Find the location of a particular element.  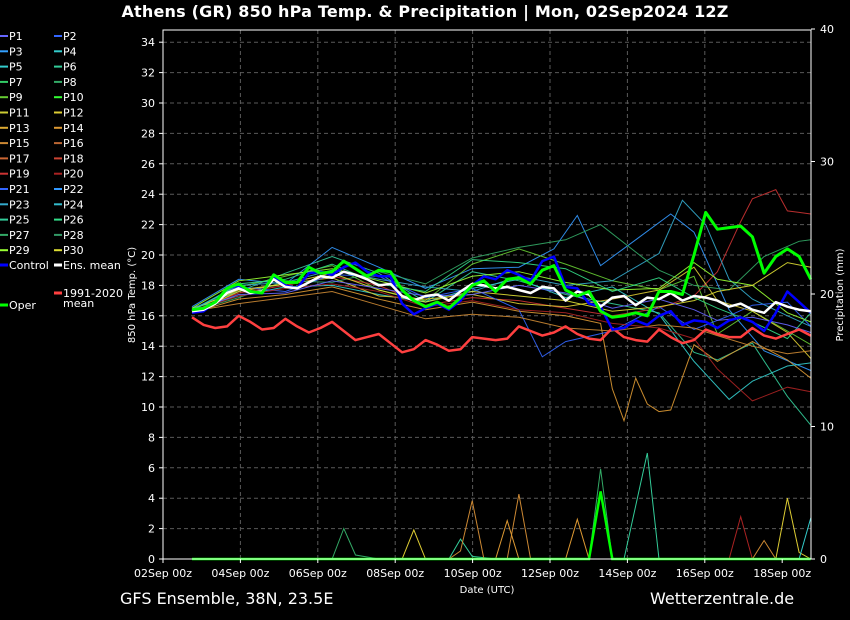

x-tick-label: 18Sep 00z is located at coordinates (782, 573).